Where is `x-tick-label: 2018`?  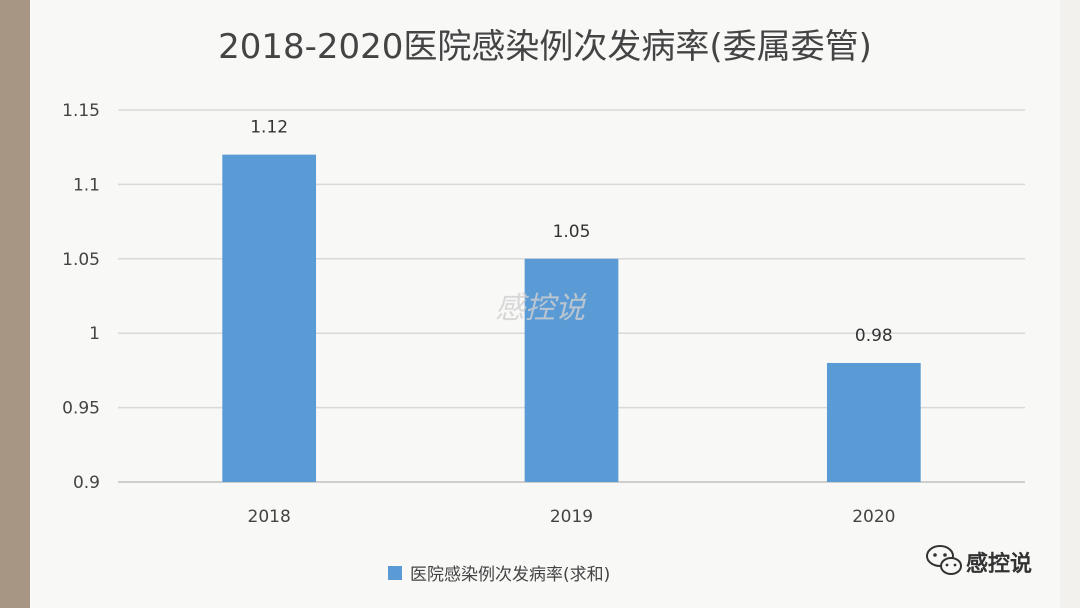 x-tick-label: 2018 is located at coordinates (269, 517).